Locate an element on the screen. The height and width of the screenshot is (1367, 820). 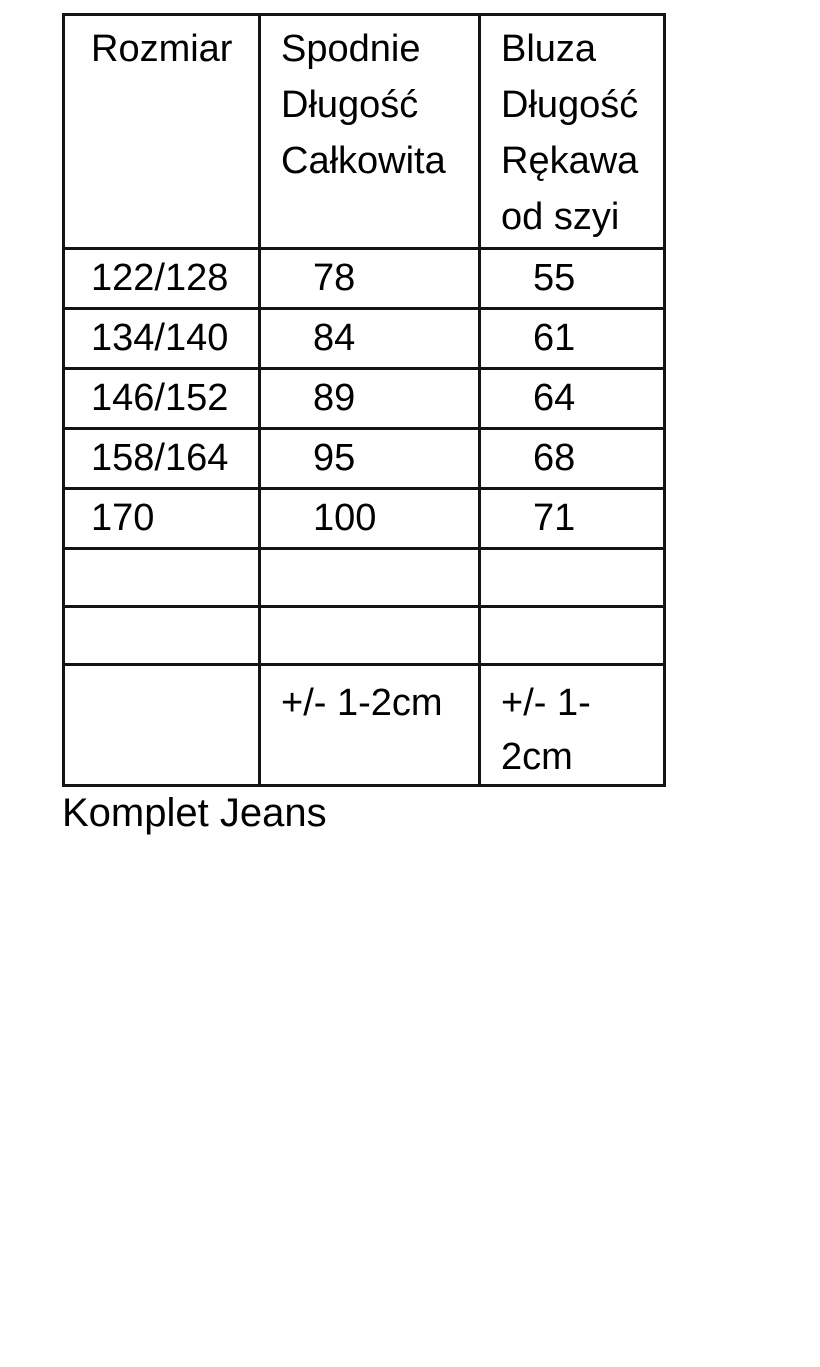
size-cell: 158/164 is located at coordinates (161, 458).